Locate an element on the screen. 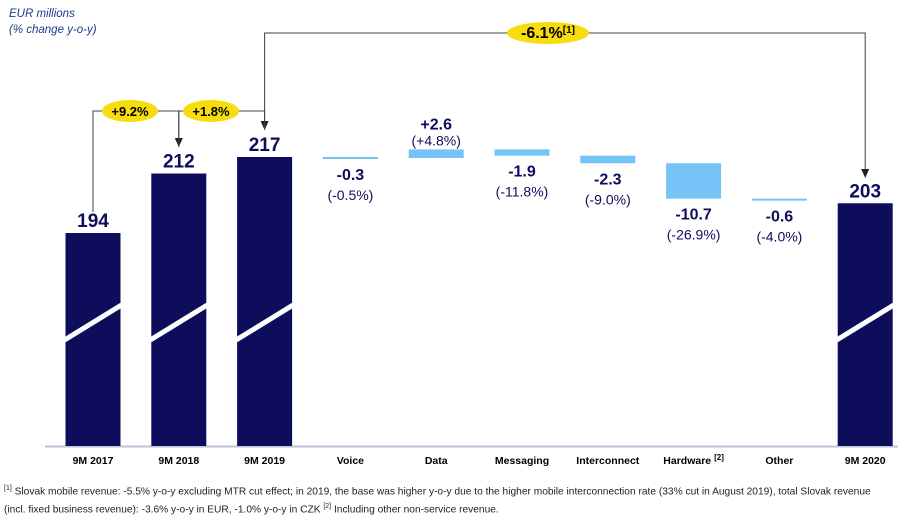 The width and height of the screenshot is (906, 518). bar-value-9m-2018: 212 is located at coordinates (179, 162).